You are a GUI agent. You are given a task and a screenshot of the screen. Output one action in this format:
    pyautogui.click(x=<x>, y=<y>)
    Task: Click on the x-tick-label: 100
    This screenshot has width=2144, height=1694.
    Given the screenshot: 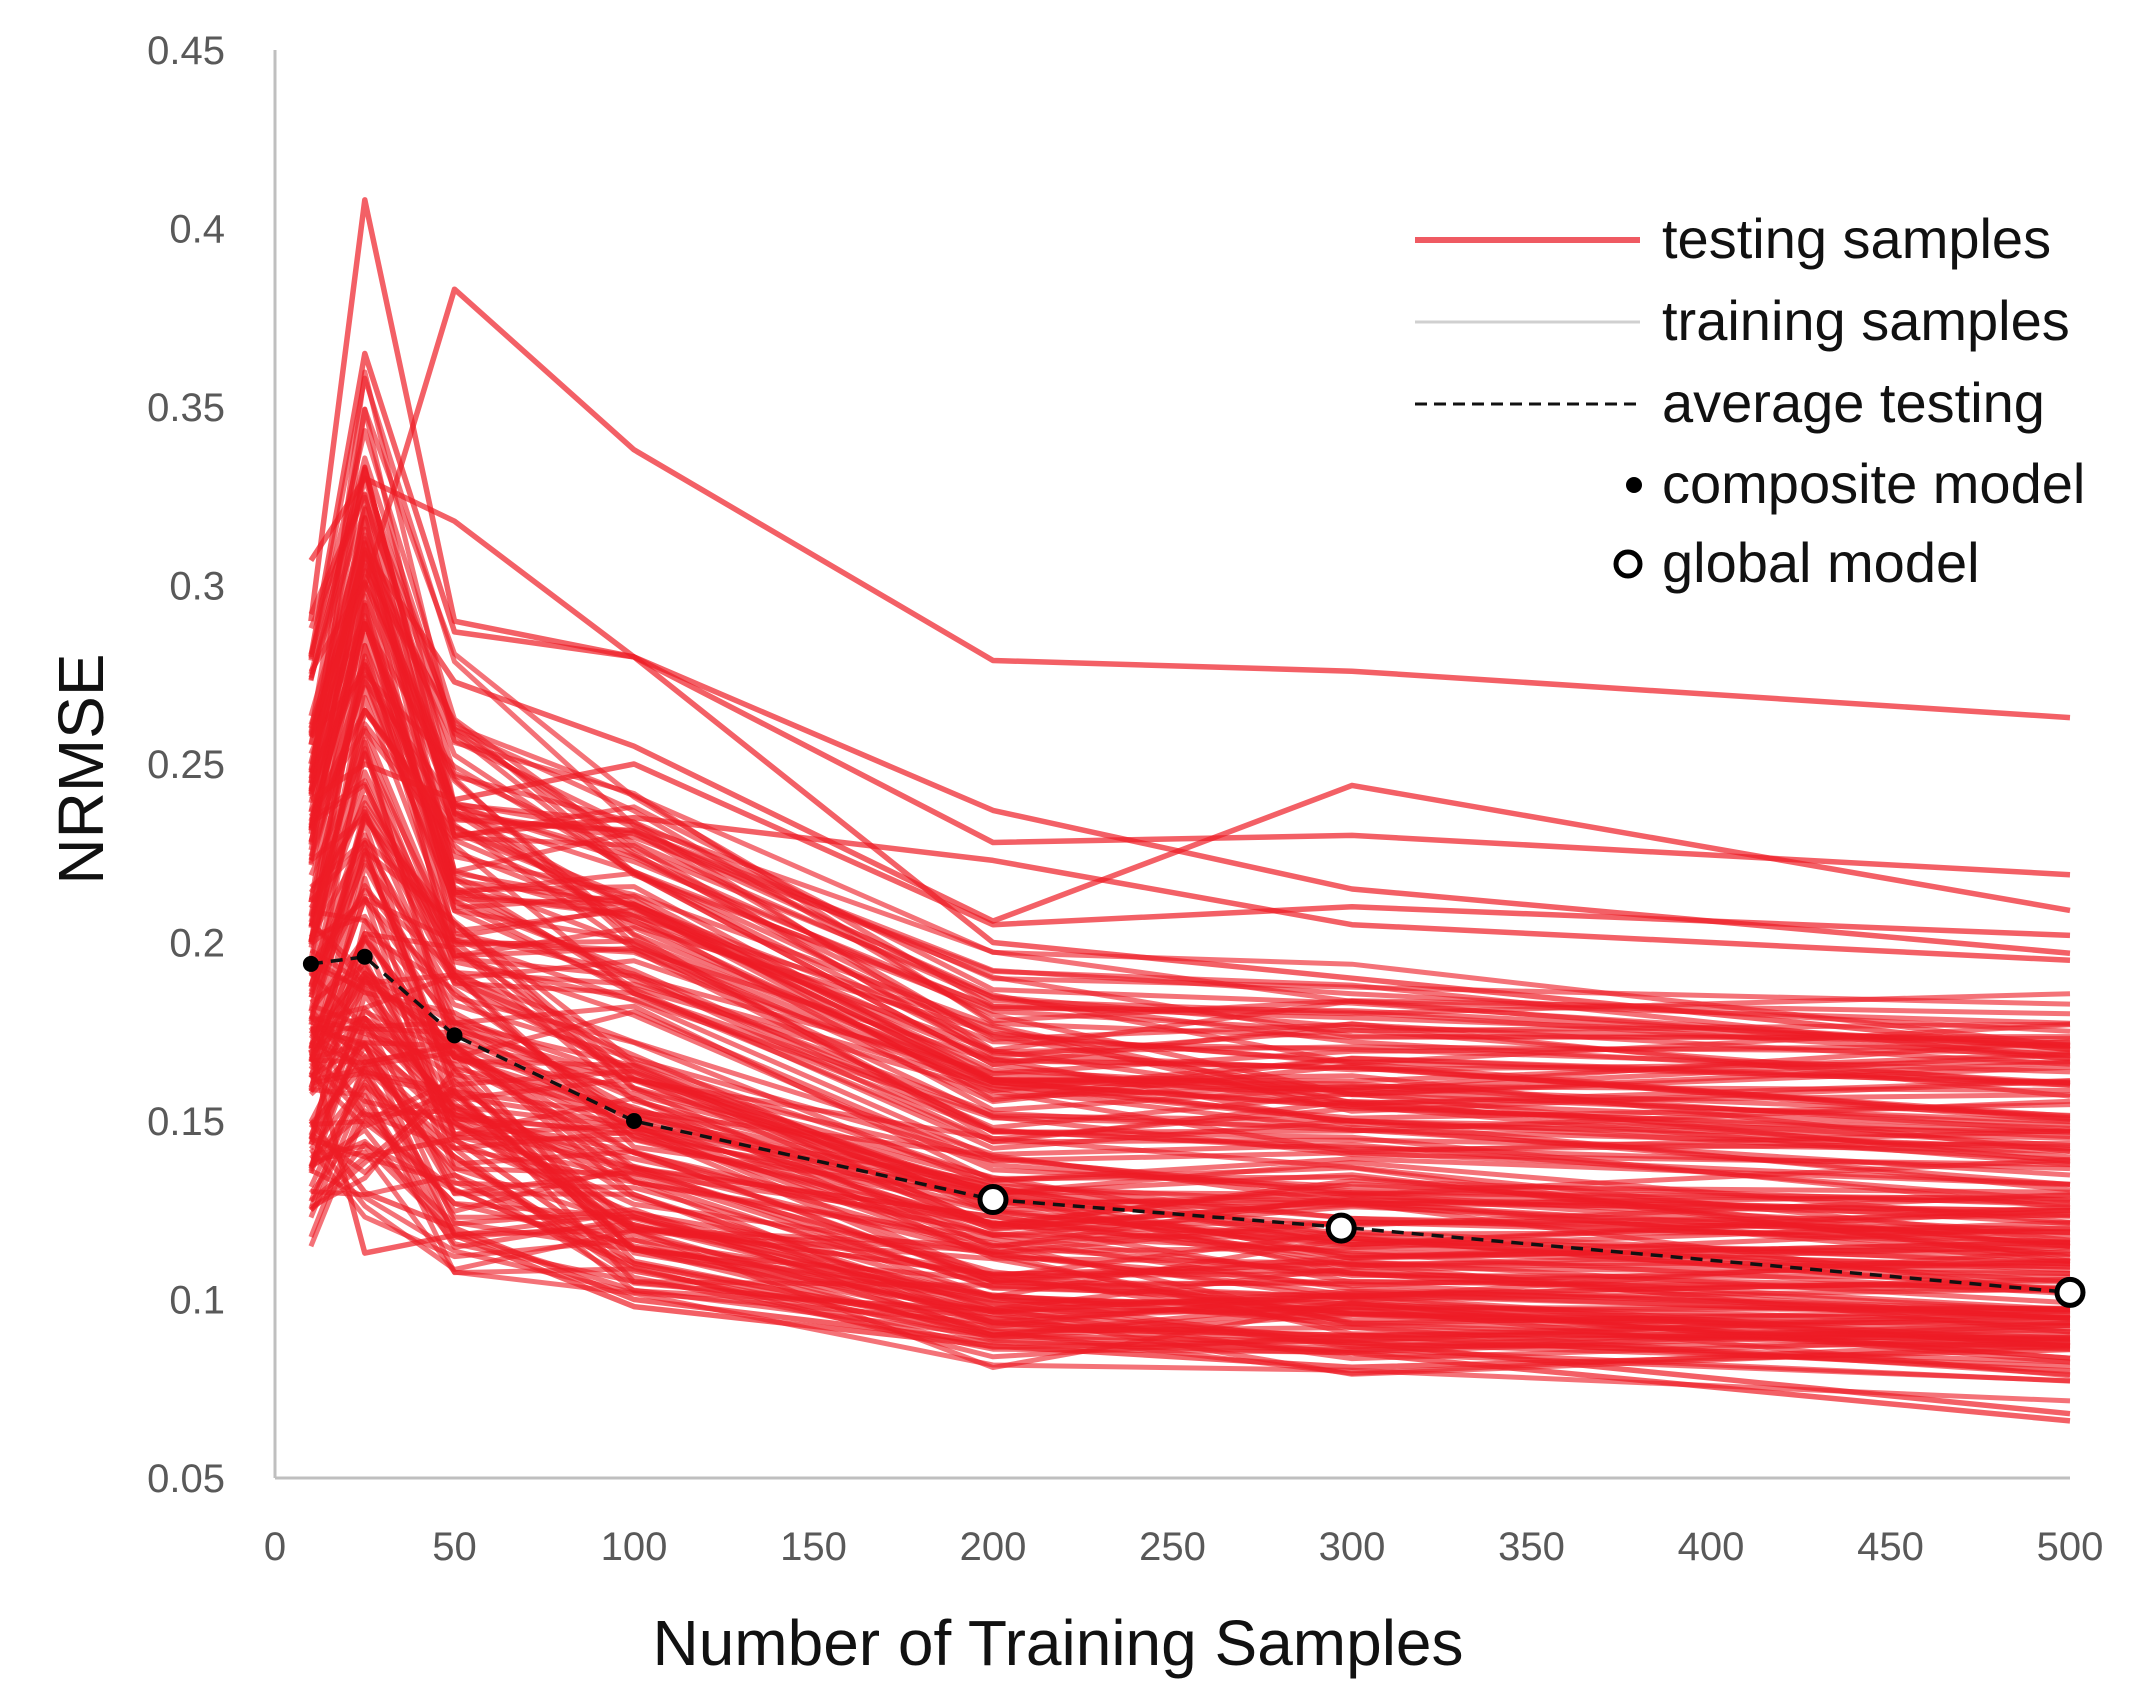 What is the action you would take?
    pyautogui.click(x=634, y=1547)
    